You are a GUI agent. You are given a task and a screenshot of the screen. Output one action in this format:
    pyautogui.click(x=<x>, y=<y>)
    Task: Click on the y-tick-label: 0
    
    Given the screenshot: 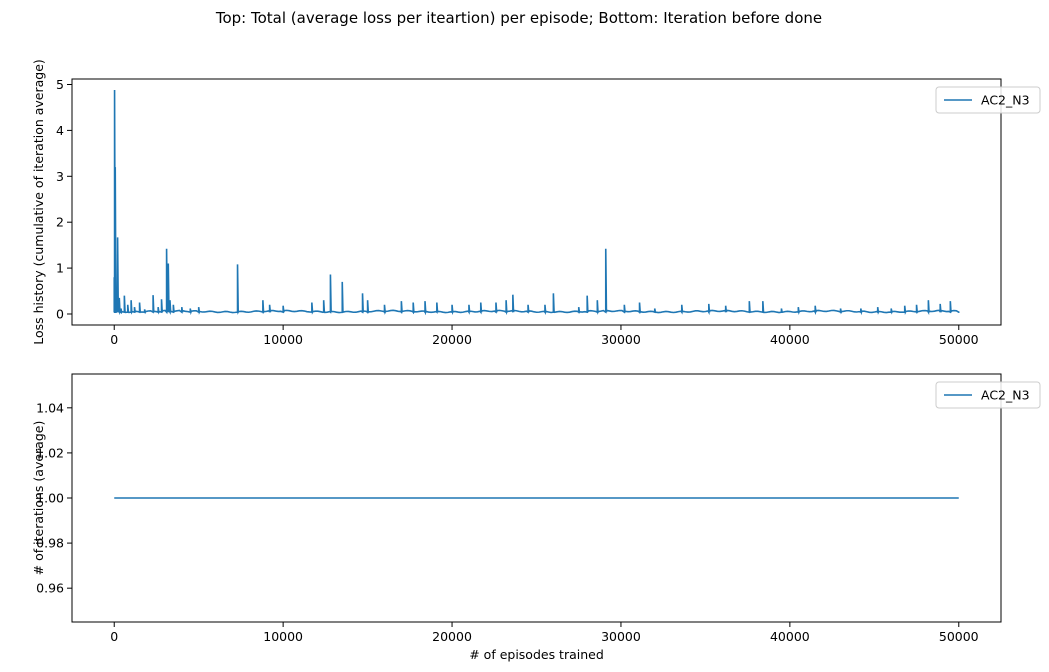 What is the action you would take?
    pyautogui.click(x=60, y=313)
    